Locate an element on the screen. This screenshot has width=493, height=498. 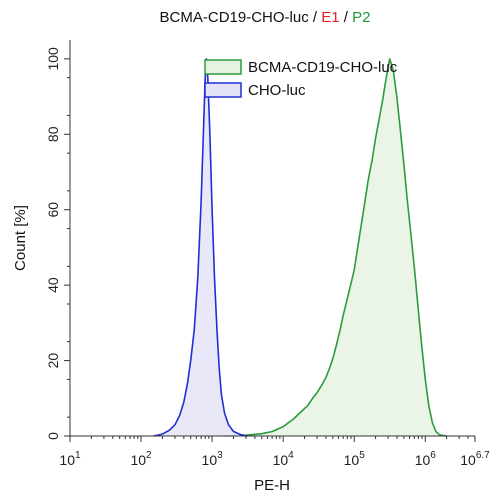
legend-label-bcma: BCMA-CD19-CHO-luc is located at coordinates (323, 67).